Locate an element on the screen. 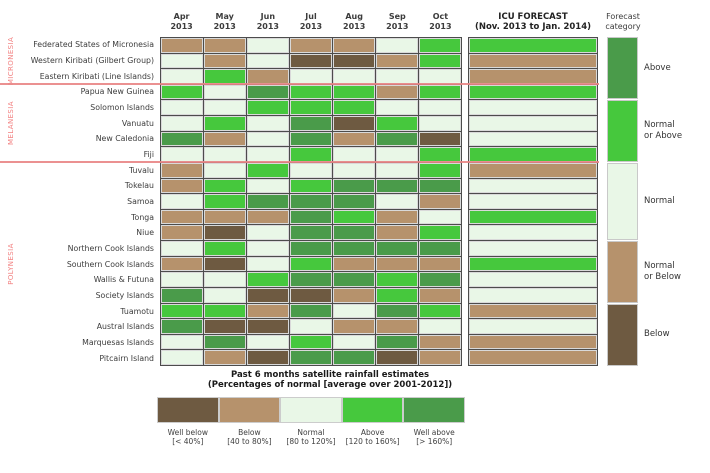  forecast-category-column is located at coordinates (622, 201).